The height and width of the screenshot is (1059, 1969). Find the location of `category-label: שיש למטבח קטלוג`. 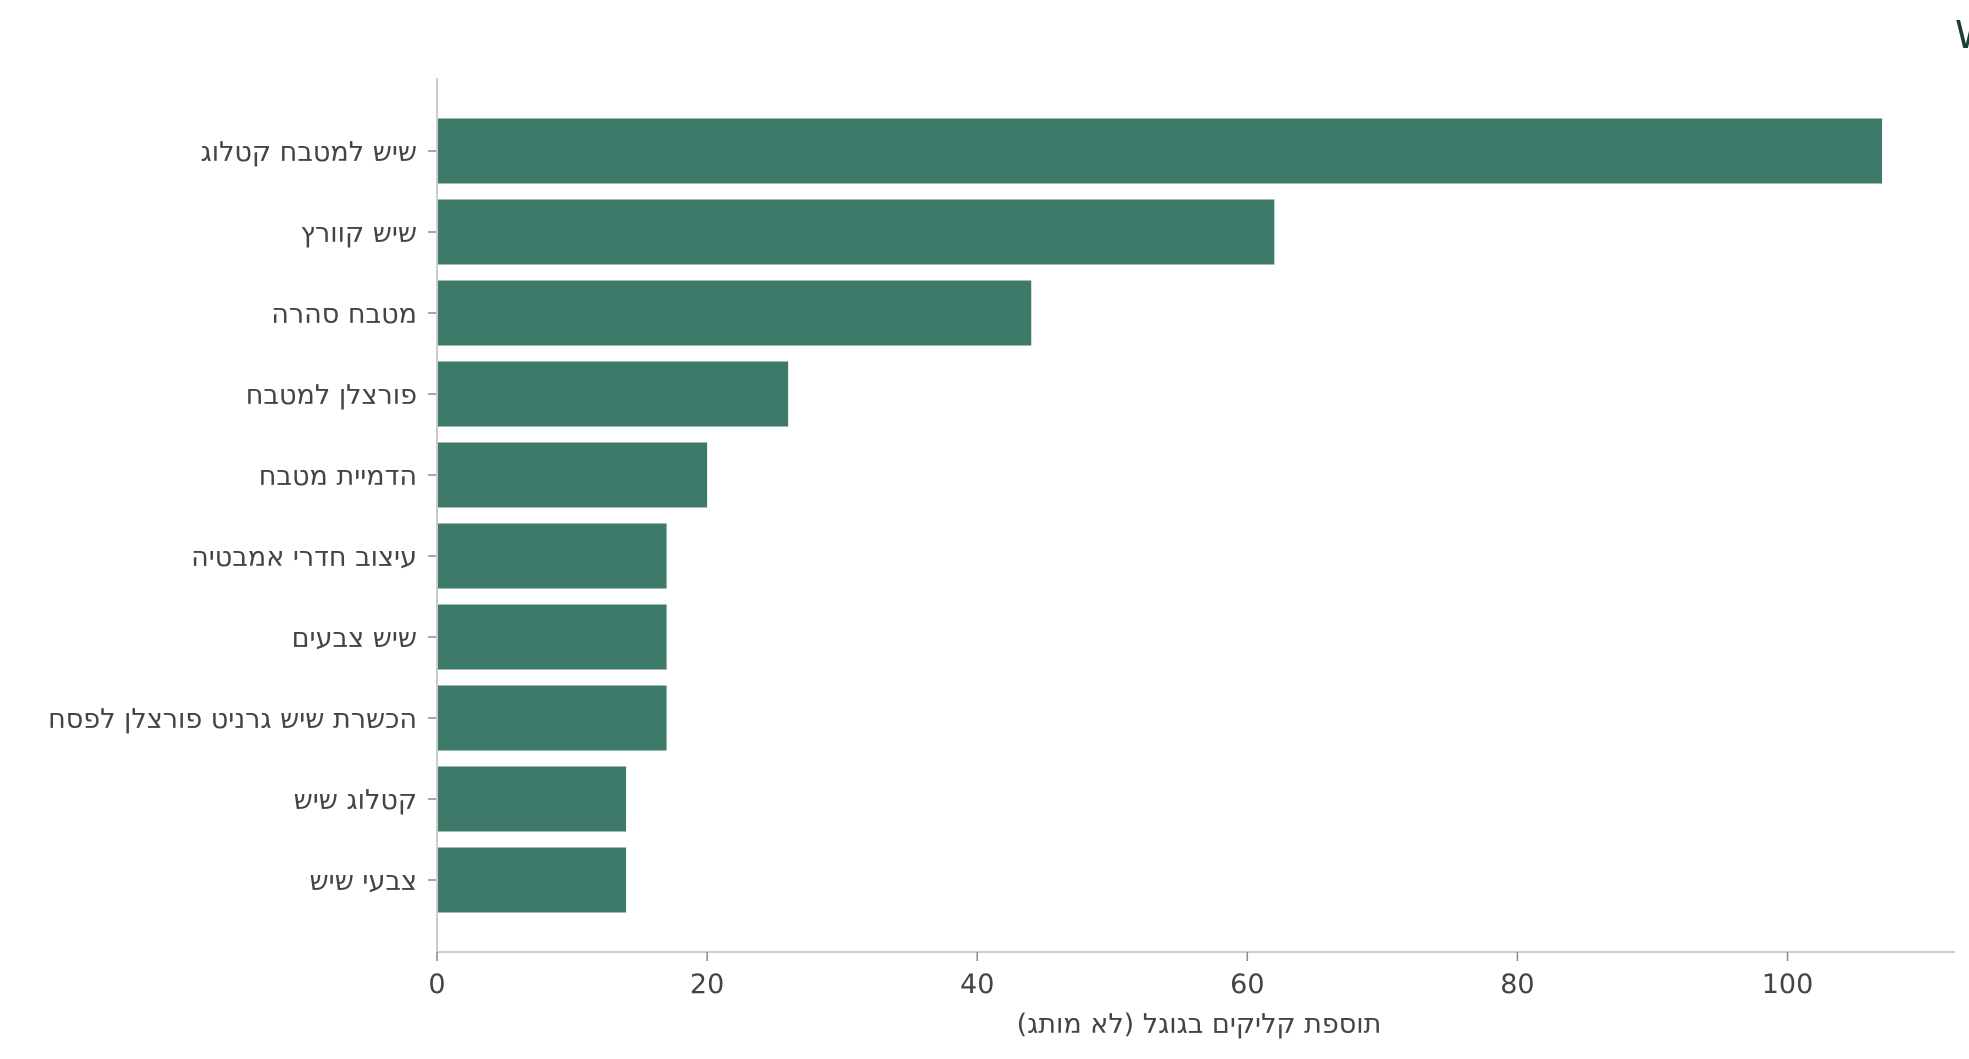

category-label: שיש למטבח קטלוג is located at coordinates (309, 152).